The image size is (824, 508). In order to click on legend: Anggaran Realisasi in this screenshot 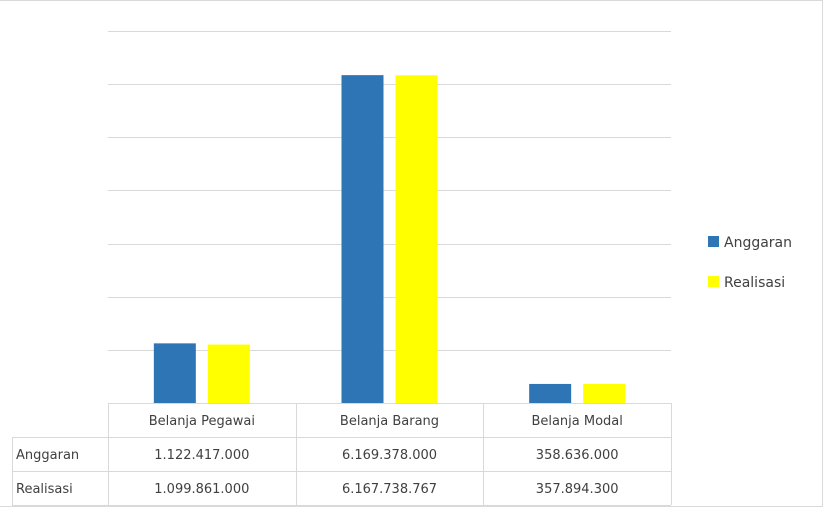, I will do `click(750, 263)`.